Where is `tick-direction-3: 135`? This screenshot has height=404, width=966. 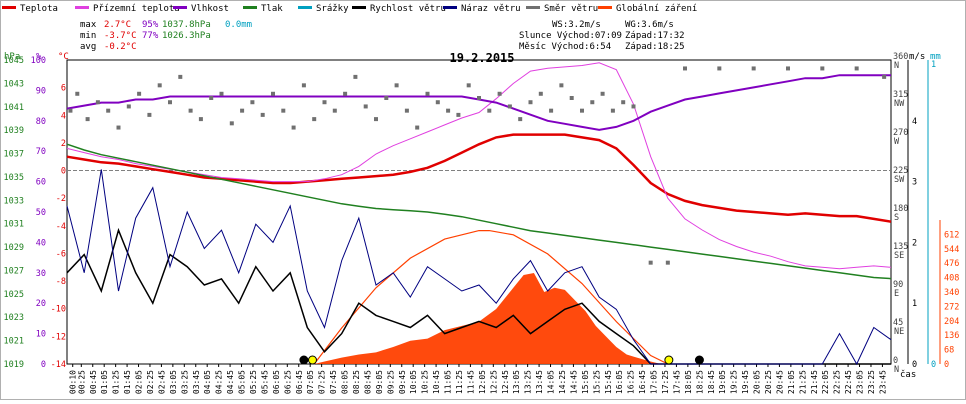
tick-direction-3: 135 is located at coordinates (900, 247).